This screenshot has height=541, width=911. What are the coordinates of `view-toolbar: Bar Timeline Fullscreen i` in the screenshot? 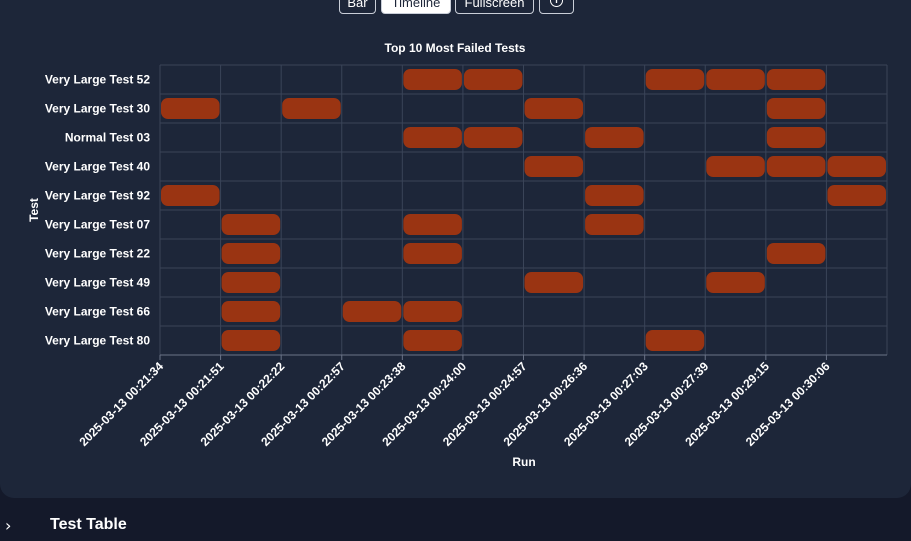 It's located at (455, 9).